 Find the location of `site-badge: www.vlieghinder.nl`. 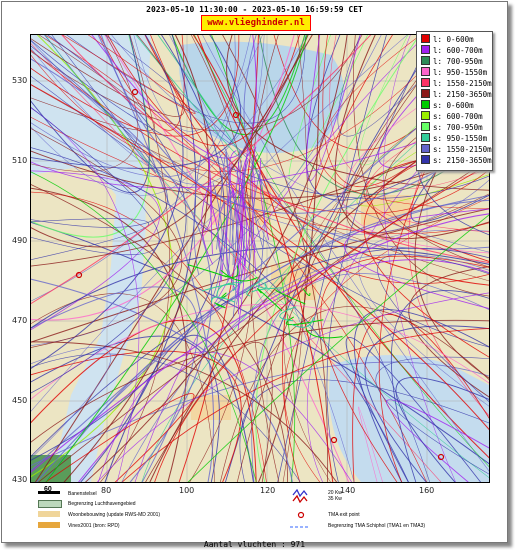

site-badge: www.vlieghinder.nl is located at coordinates (256, 23).